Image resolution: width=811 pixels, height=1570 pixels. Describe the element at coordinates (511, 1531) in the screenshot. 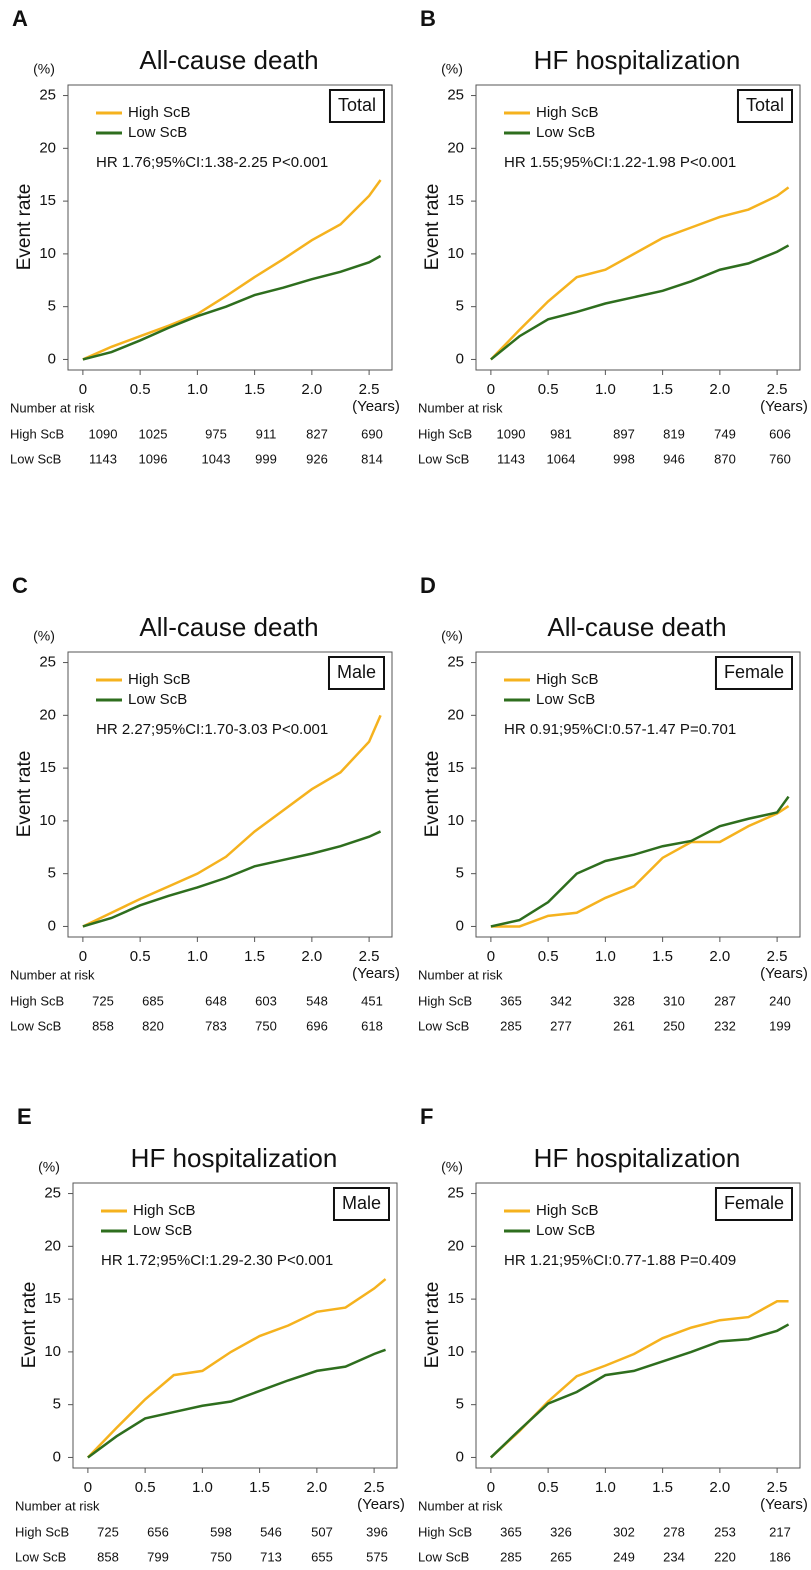

I see `risk-value: 365` at that location.